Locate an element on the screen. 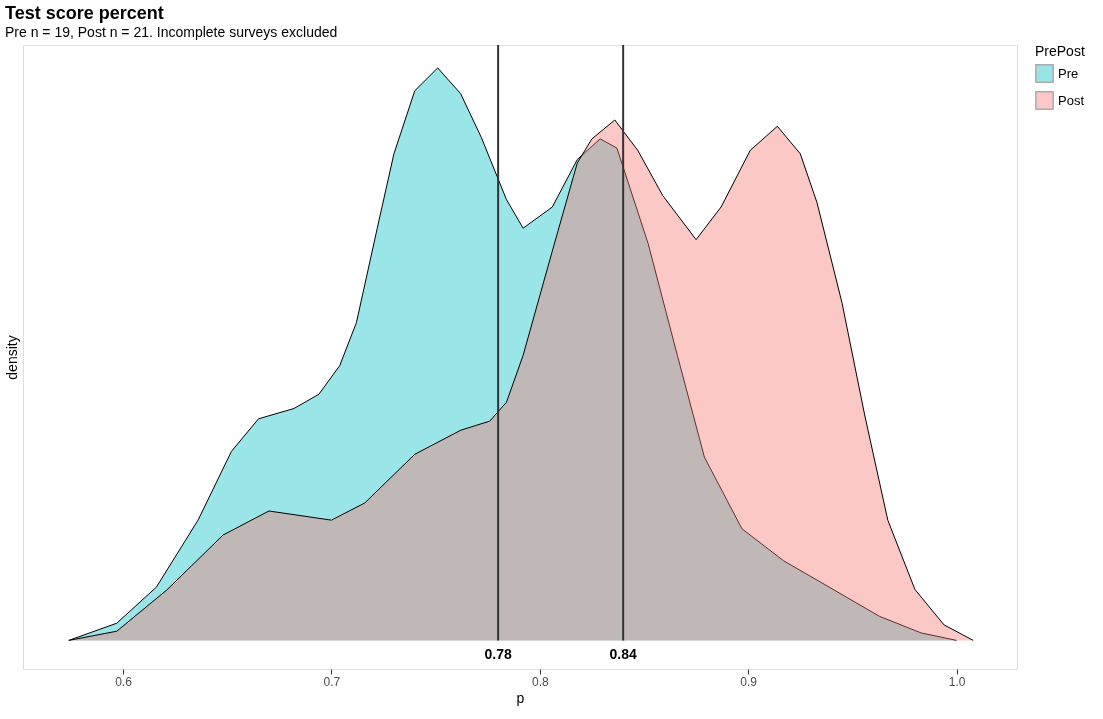 Image resolution: width=1103 pixels, height=719 pixels. x-tick-label: 0.6 is located at coordinates (124, 681).